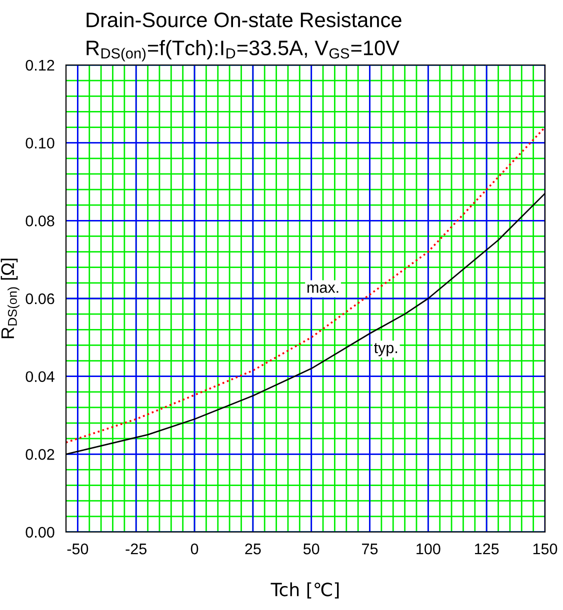  Describe the element at coordinates (304, 590) in the screenshot. I see `x-axis-title: Tch [℃]` at that location.